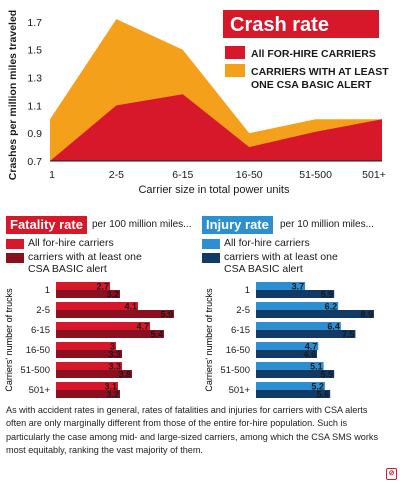 The image size is (400, 484). What do you see at coordinates (281, 257) in the screenshot?
I see `injury-legend-label-csa-line1: carriers with at least one` at bounding box center [281, 257].